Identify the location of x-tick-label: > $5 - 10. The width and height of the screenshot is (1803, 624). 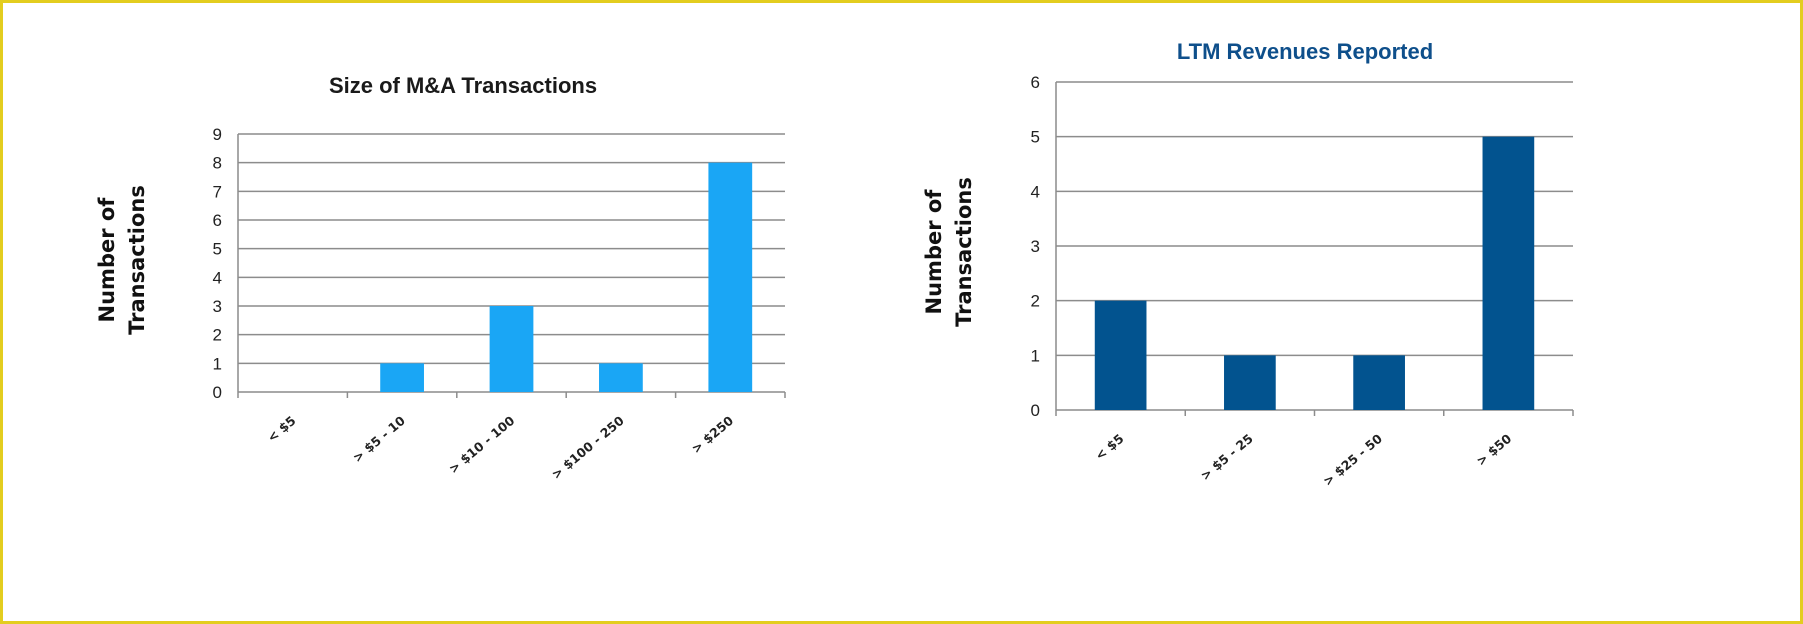
(379, 439).